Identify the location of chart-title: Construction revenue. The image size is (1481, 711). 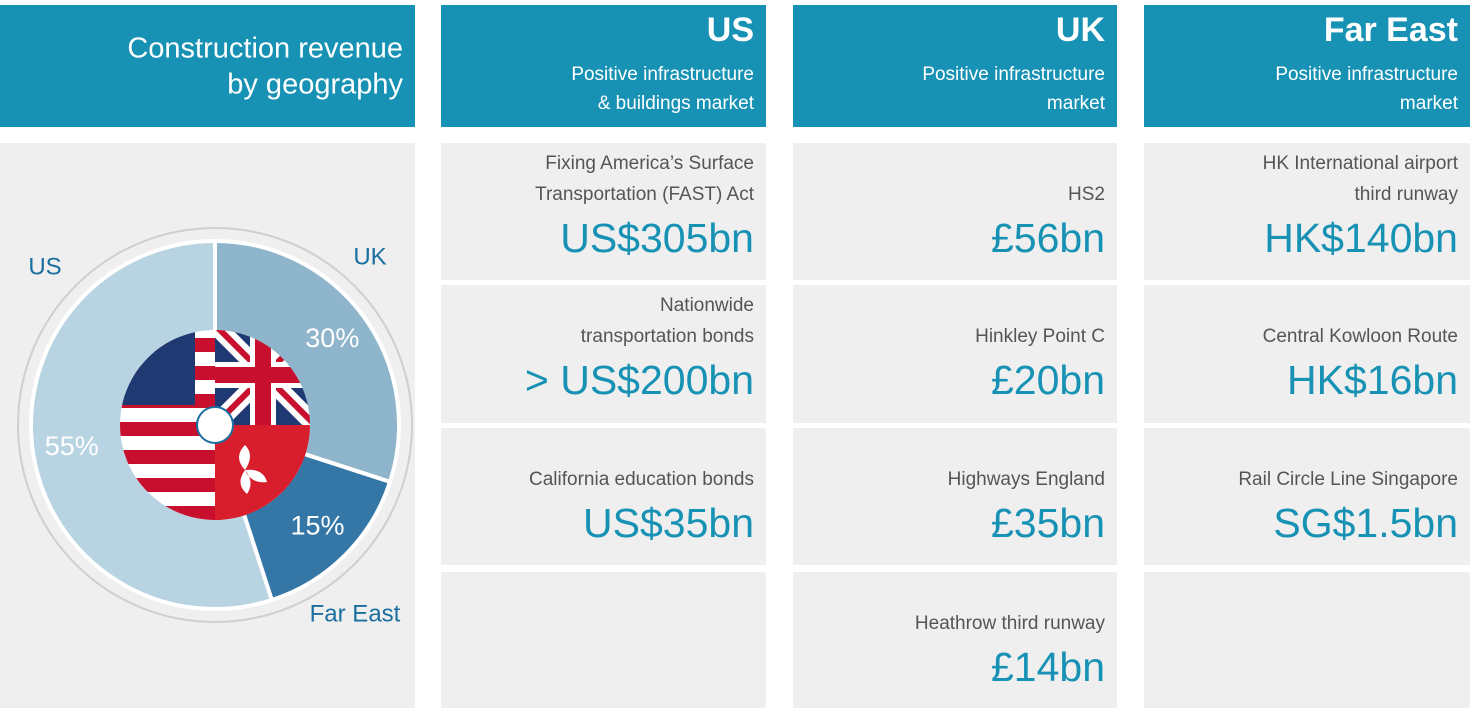
(265, 49).